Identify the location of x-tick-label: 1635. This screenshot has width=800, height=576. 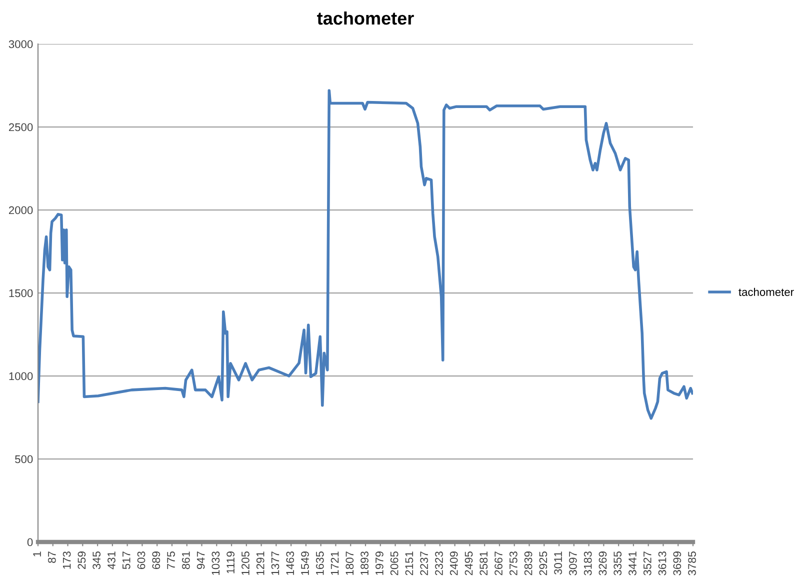
(320, 563).